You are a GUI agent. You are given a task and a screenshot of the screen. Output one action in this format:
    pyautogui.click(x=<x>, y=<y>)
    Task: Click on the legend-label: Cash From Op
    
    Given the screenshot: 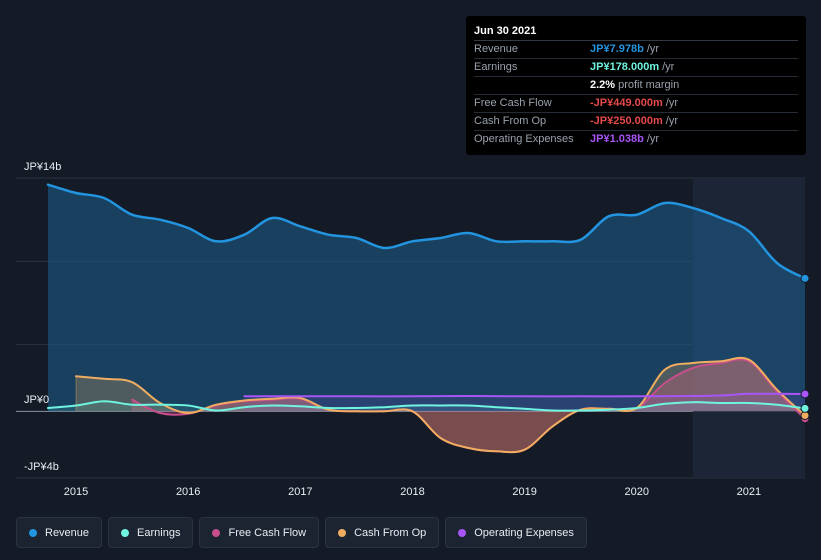 What is the action you would take?
    pyautogui.click(x=390, y=532)
    